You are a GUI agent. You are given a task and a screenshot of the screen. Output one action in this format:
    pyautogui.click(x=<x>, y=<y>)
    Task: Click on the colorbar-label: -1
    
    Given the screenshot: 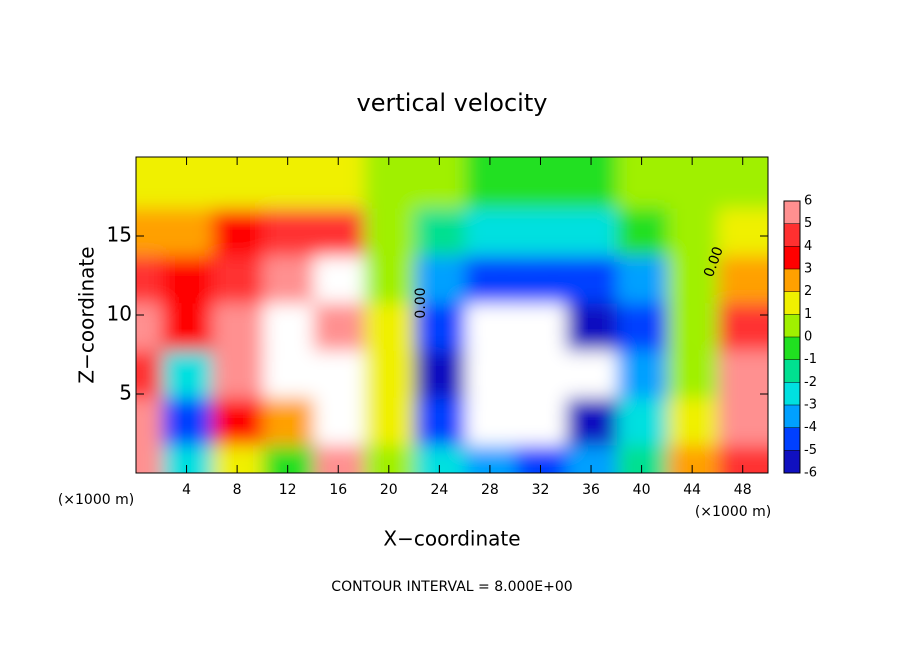 What is the action you would take?
    pyautogui.click(x=810, y=359)
    